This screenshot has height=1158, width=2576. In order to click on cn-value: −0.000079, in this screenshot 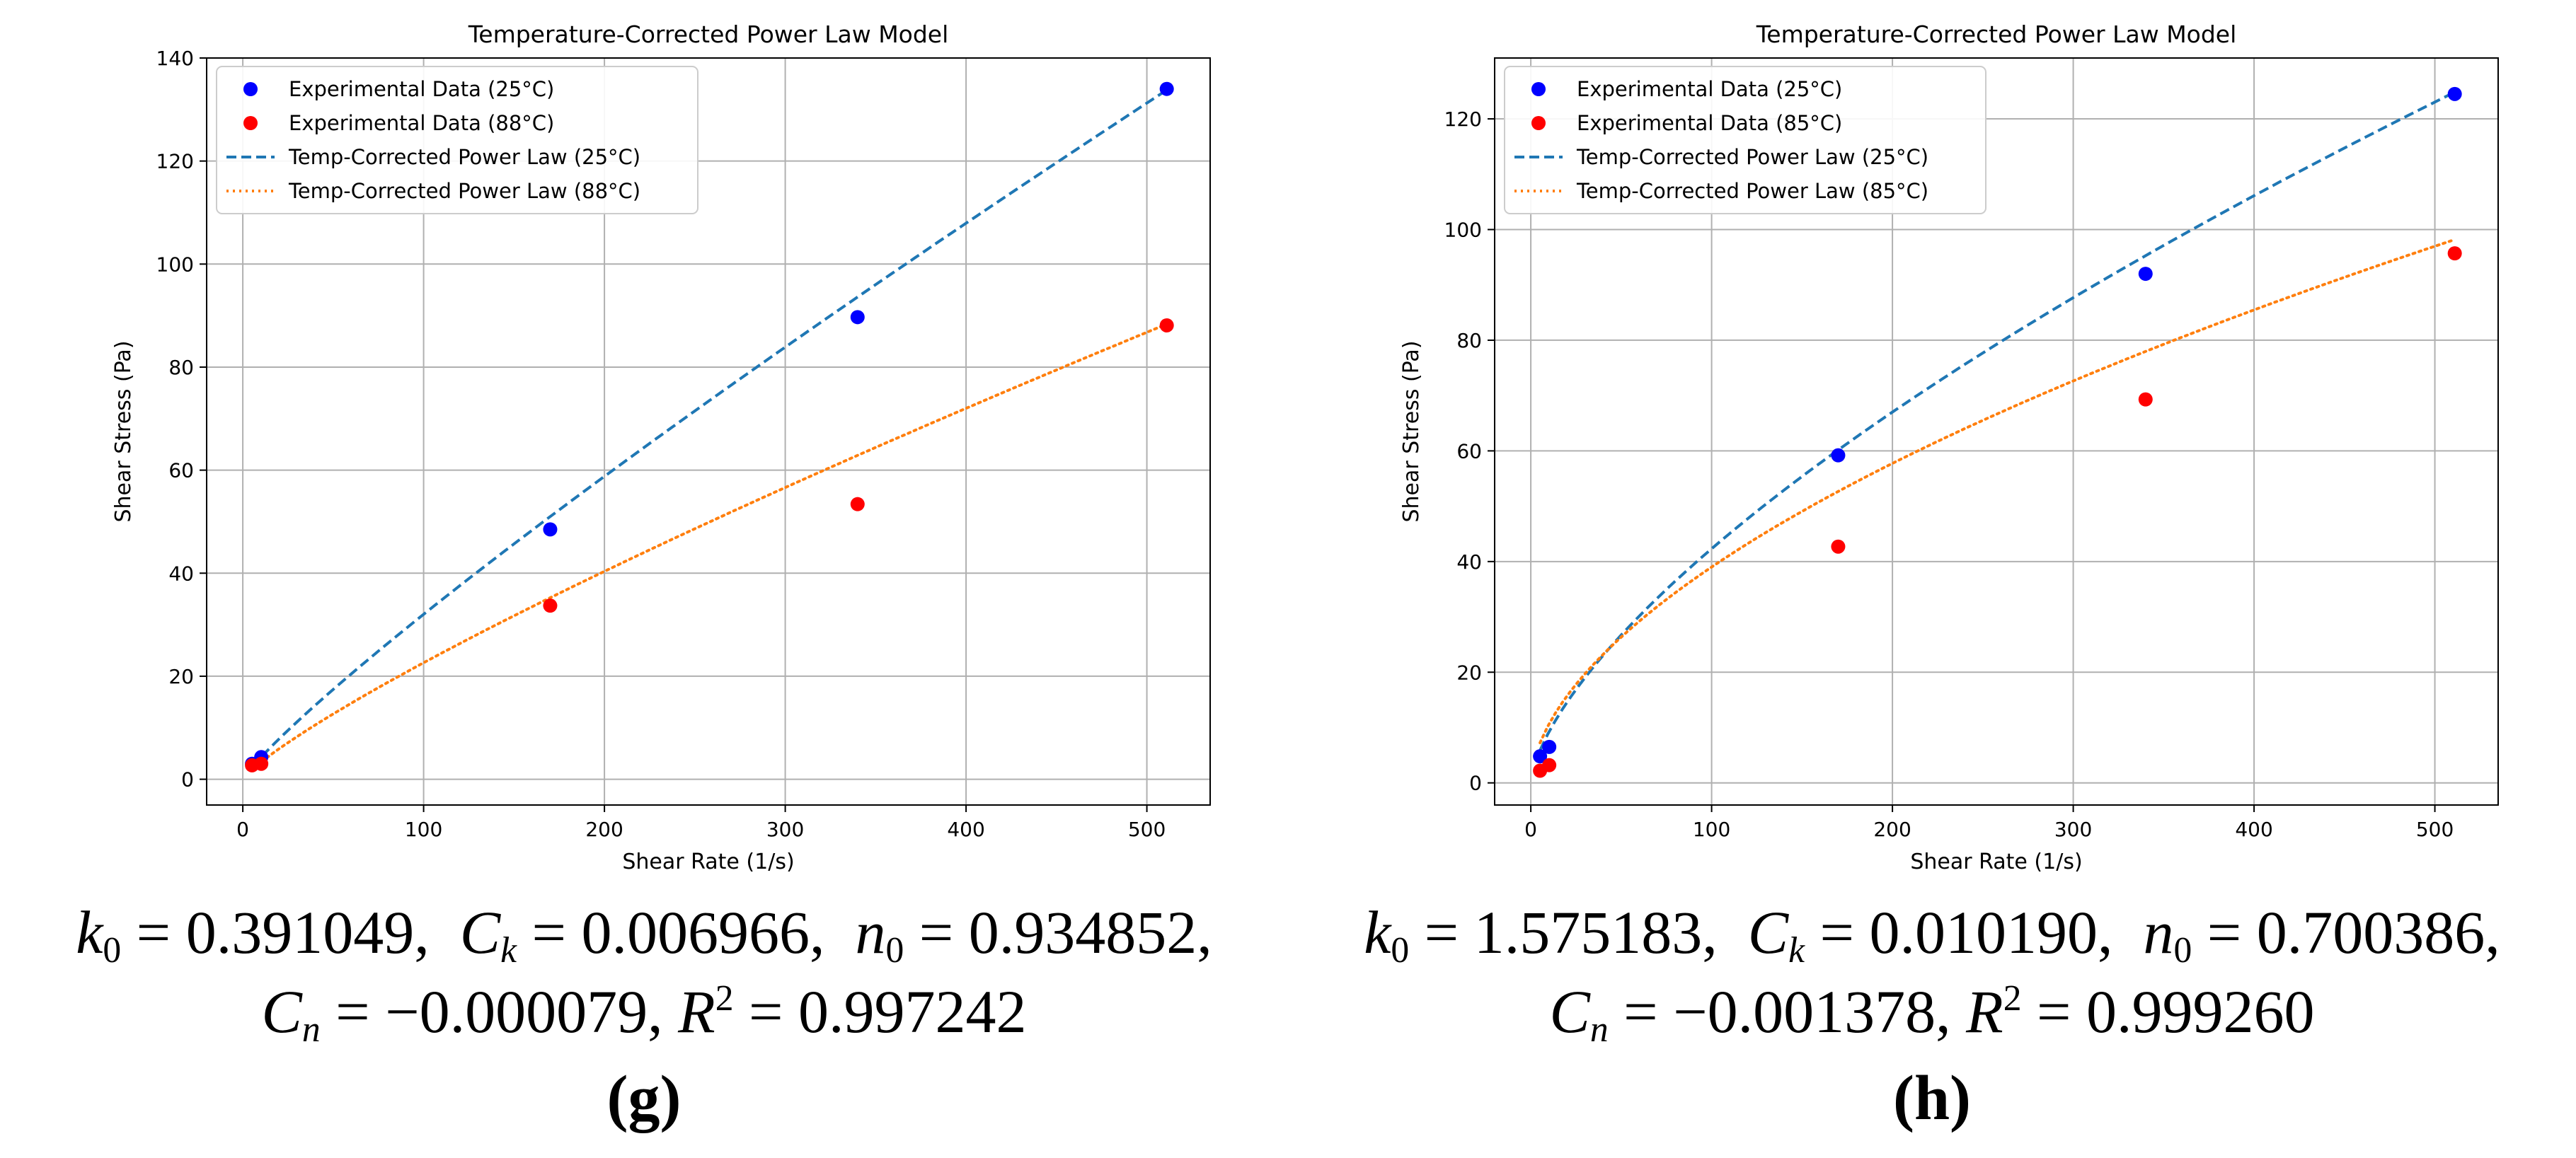, I will do `click(524, 1012)`.